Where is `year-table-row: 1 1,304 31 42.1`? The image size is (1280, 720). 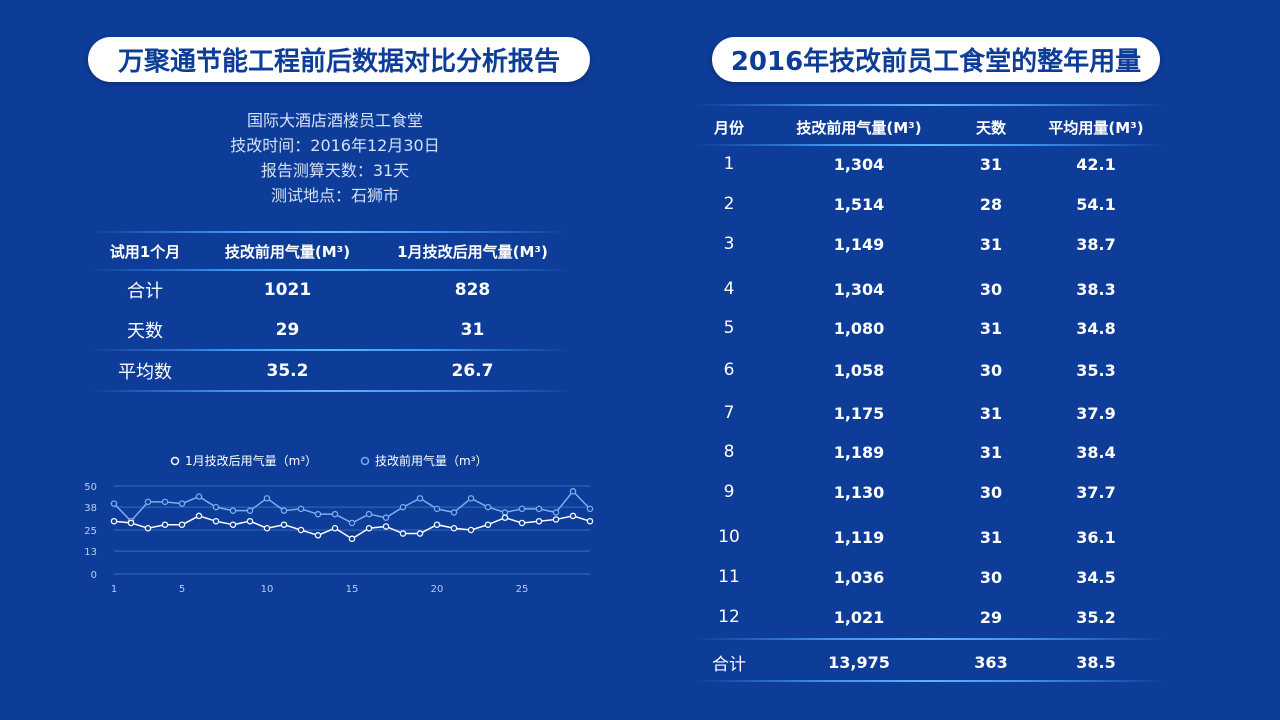
year-table-row: 1 1,304 31 42.1 is located at coordinates (930, 164).